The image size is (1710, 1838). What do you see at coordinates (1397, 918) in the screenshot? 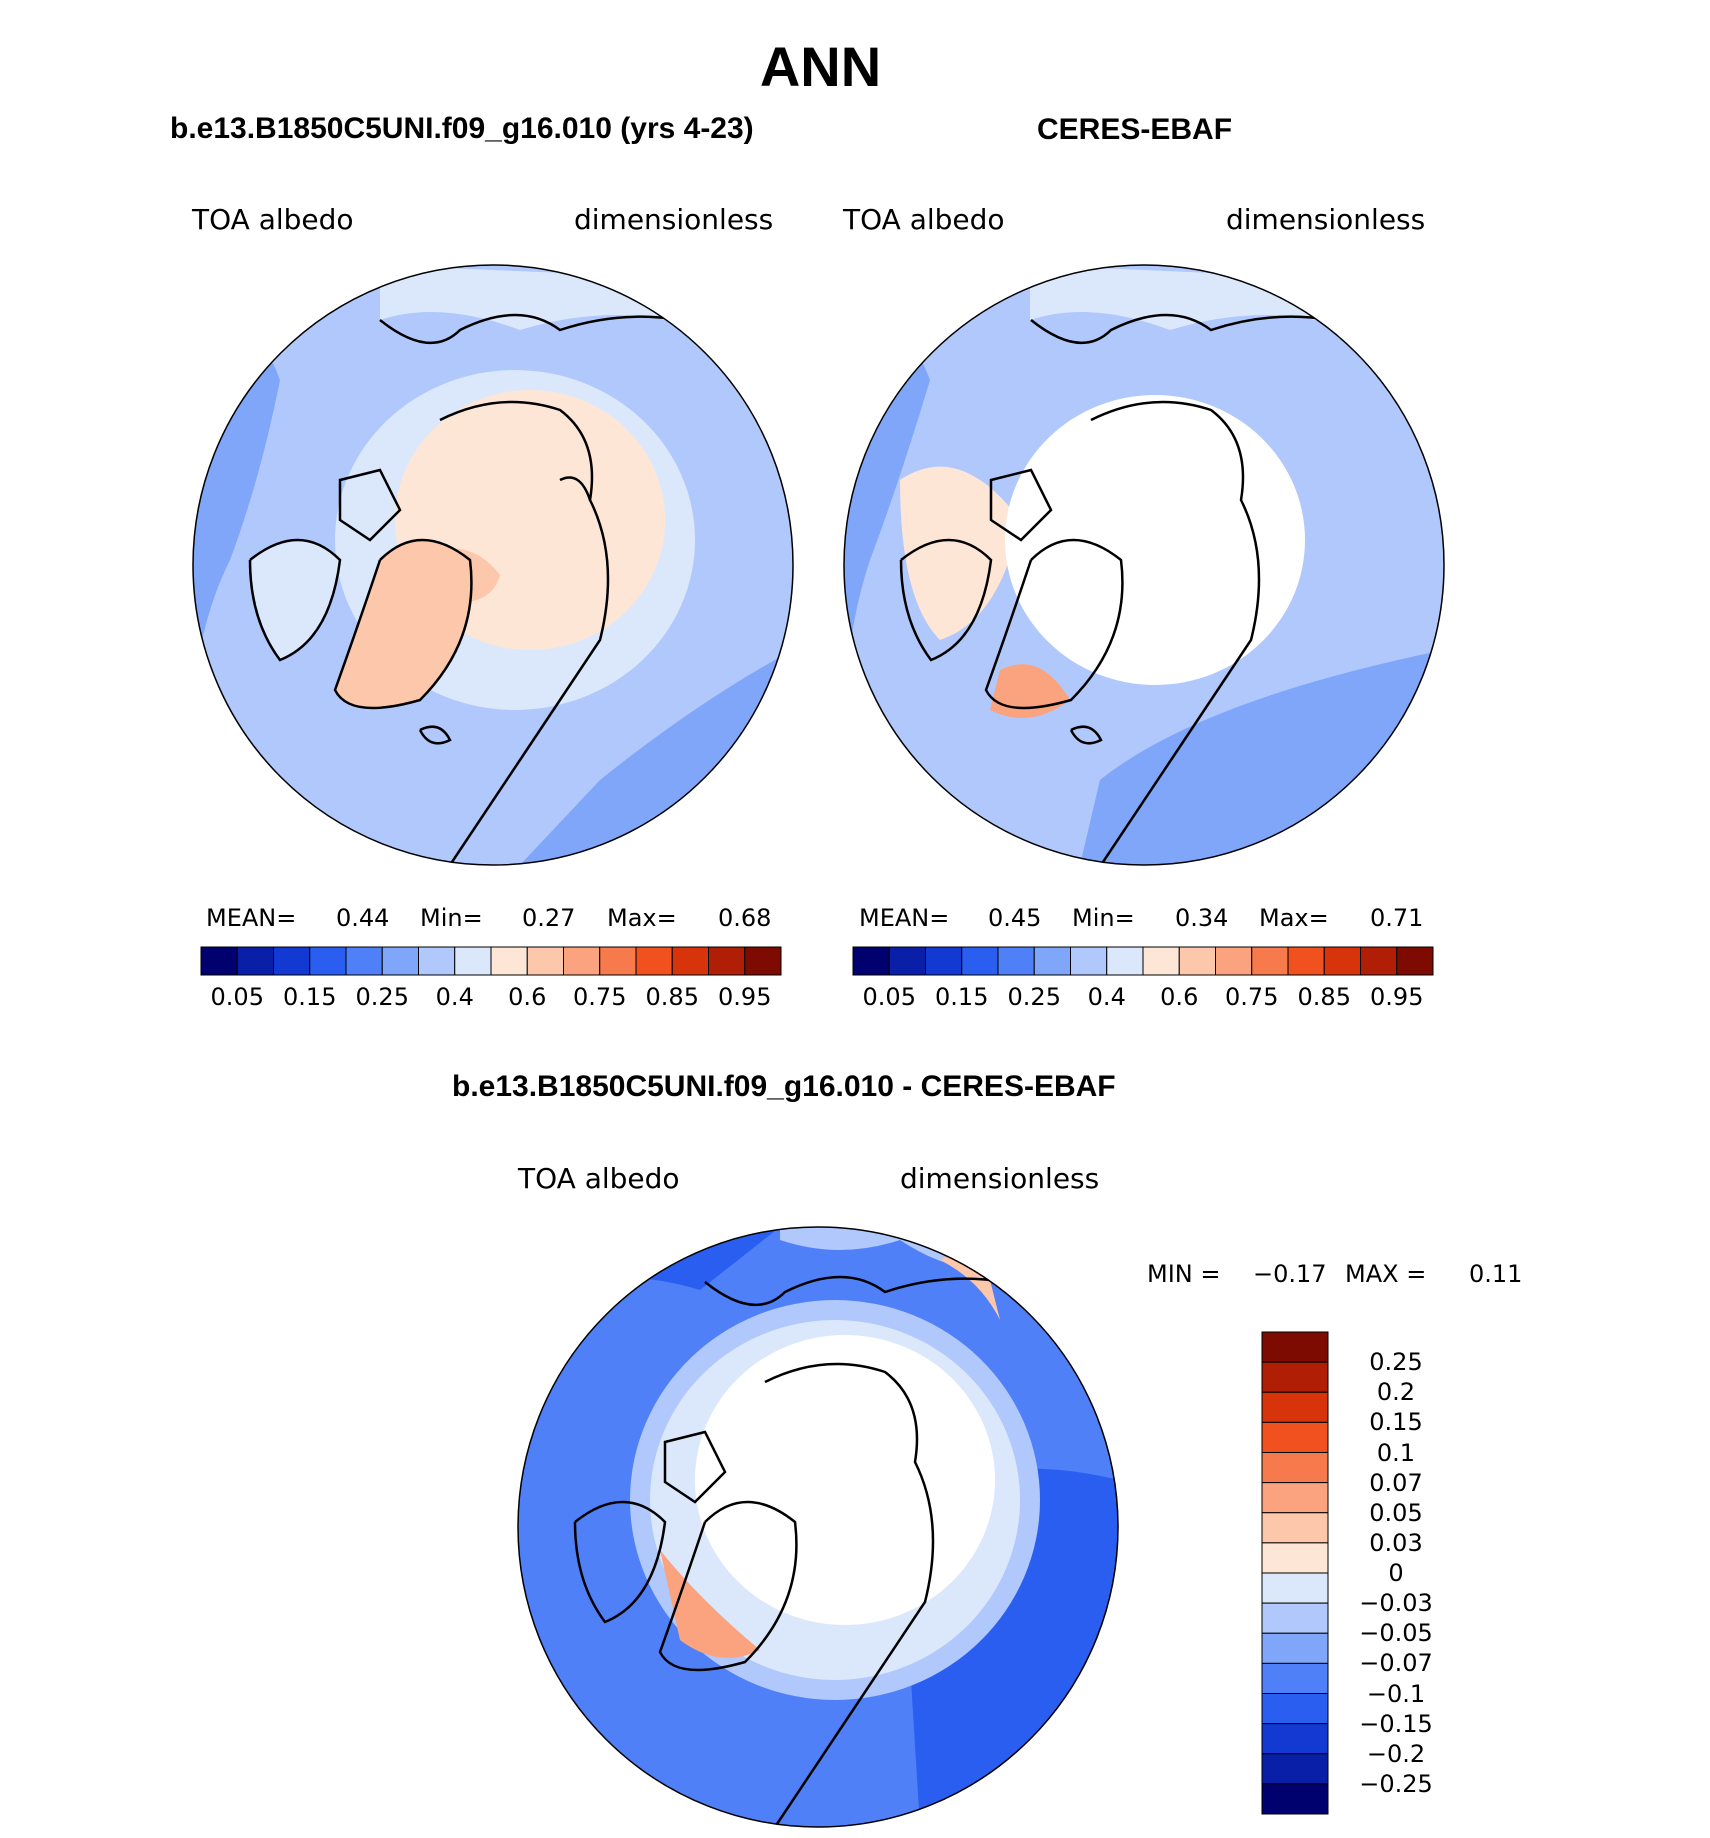
I see `panel2-max-value: 0.71` at bounding box center [1397, 918].